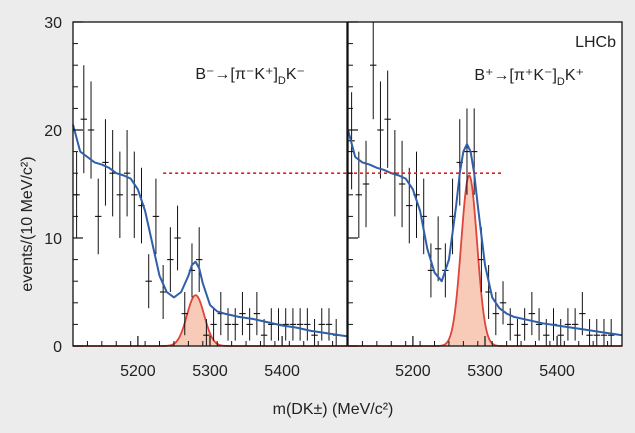 Image resolution: width=635 pixels, height=433 pixels. Describe the element at coordinates (333, 409) in the screenshot. I see `x-axis-title: m(DK±) (MeV/c²)` at that location.